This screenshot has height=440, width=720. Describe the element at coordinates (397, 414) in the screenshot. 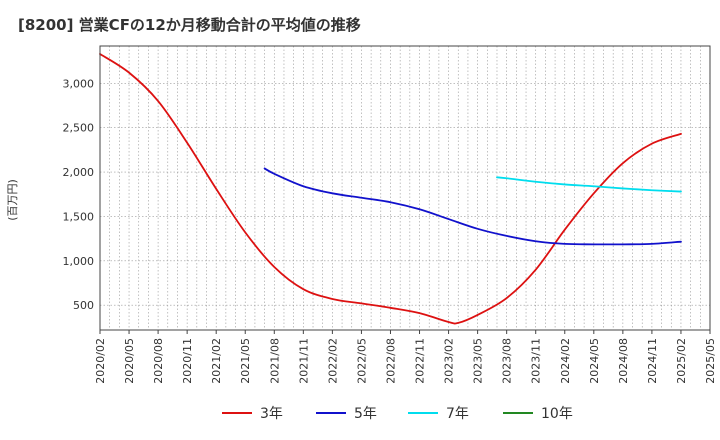

I see `legend: 3年 5年 7年 10年` at that location.